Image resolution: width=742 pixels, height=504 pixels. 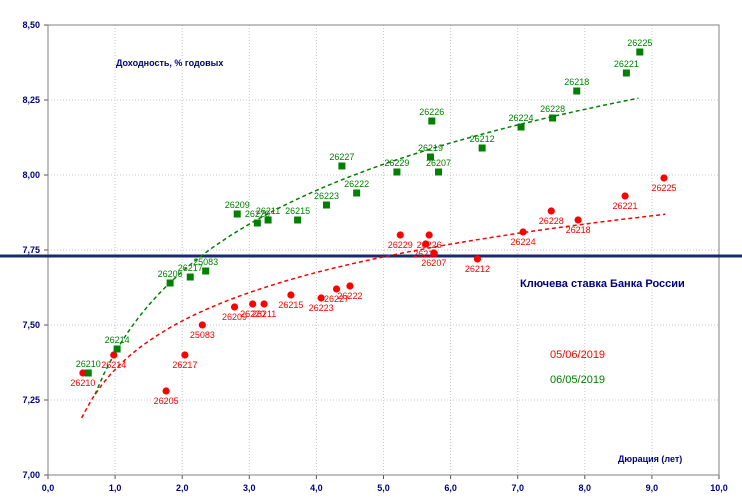 What do you see at coordinates (383, 488) in the screenshot?
I see `x-tick-label: 5,0` at bounding box center [383, 488].